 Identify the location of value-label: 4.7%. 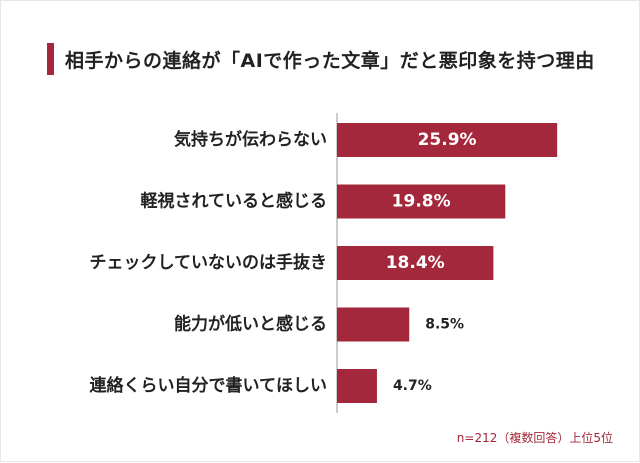
(412, 386).